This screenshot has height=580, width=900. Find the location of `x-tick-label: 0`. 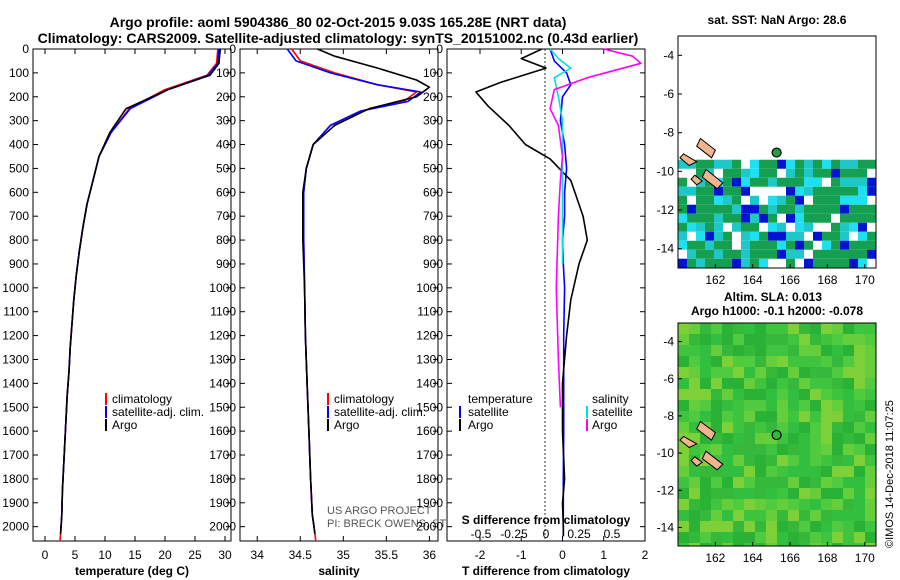

x-tick-label: 0 is located at coordinates (562, 555).